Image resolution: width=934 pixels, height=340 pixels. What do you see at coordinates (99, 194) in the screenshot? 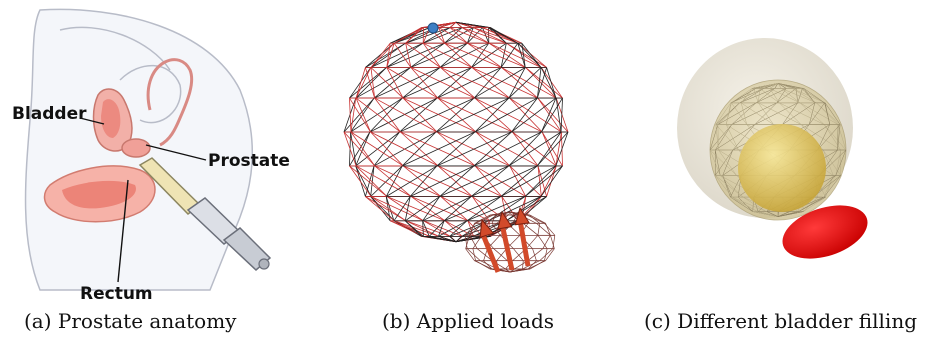
I see `rectum-inner` at bounding box center [99, 194].